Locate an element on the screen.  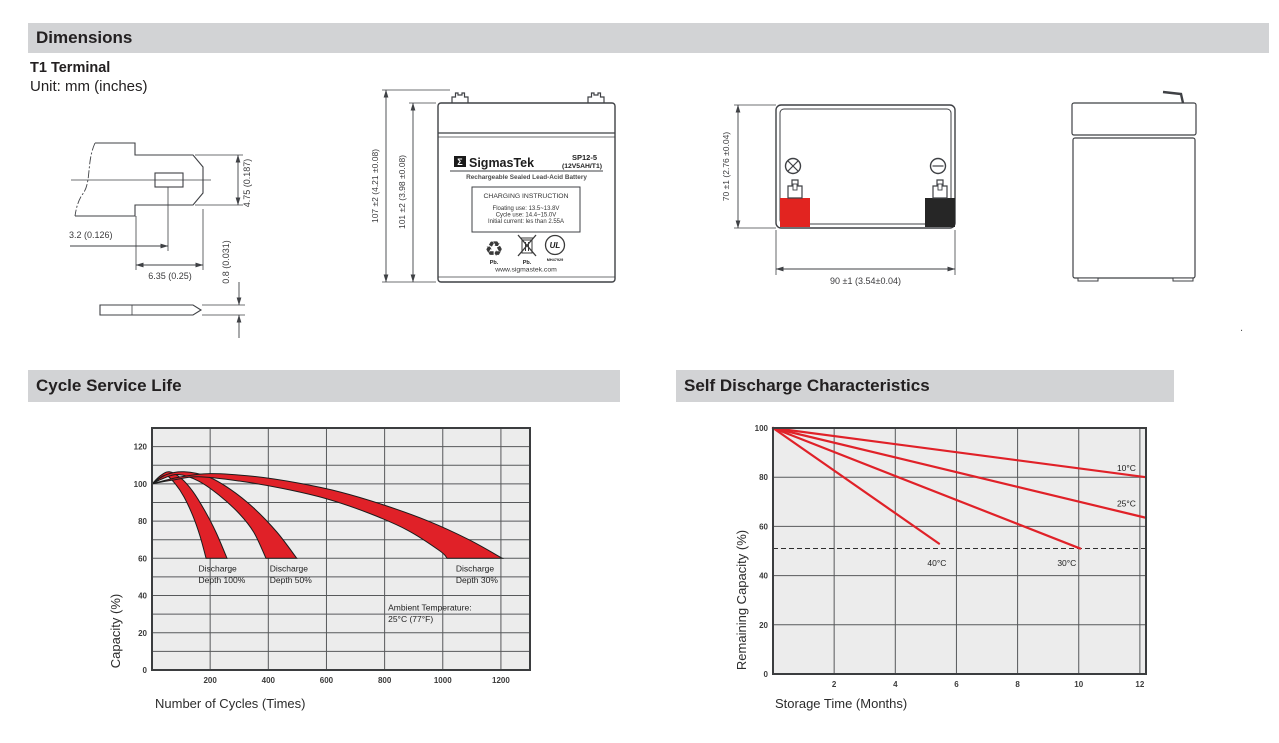
annotation-10-c: 10°C is located at coordinates (1126, 468).